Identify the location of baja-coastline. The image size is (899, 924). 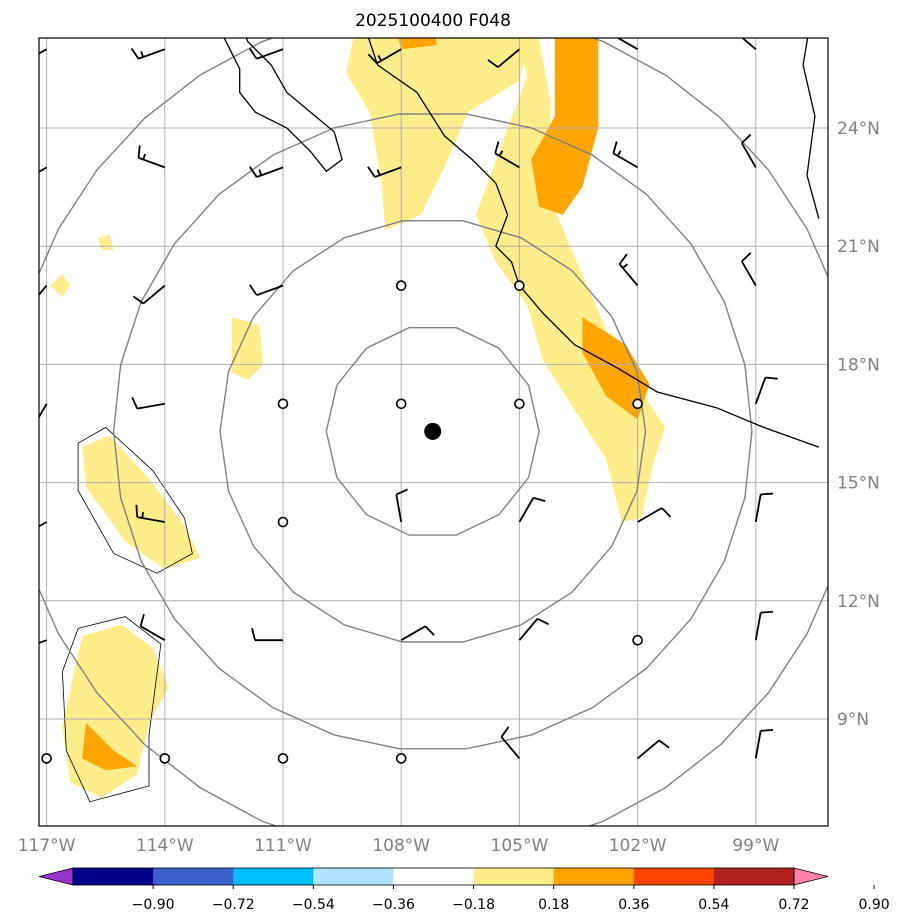
(283, 105).